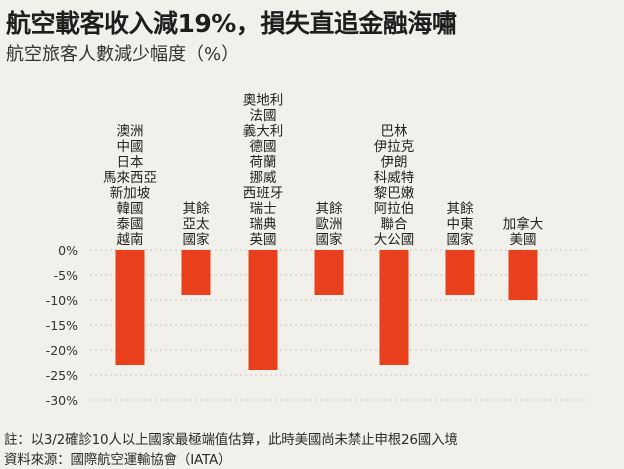 The image size is (624, 469). What do you see at coordinates (394, 225) in the screenshot?
I see `category-label: 聯合` at bounding box center [394, 225].